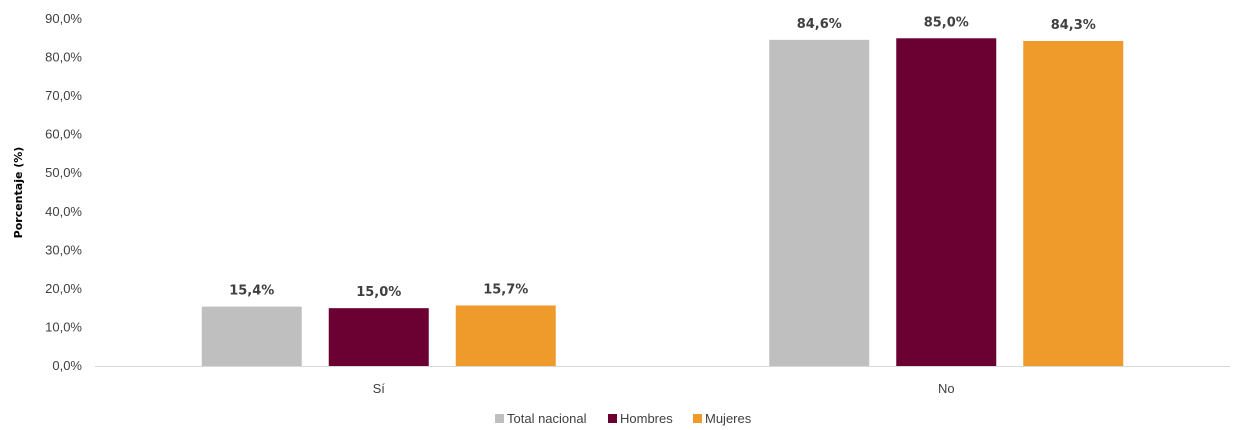 The width and height of the screenshot is (1243, 430). What do you see at coordinates (63, 172) in the screenshot?
I see `y-tick-label: 50,0%` at bounding box center [63, 172].